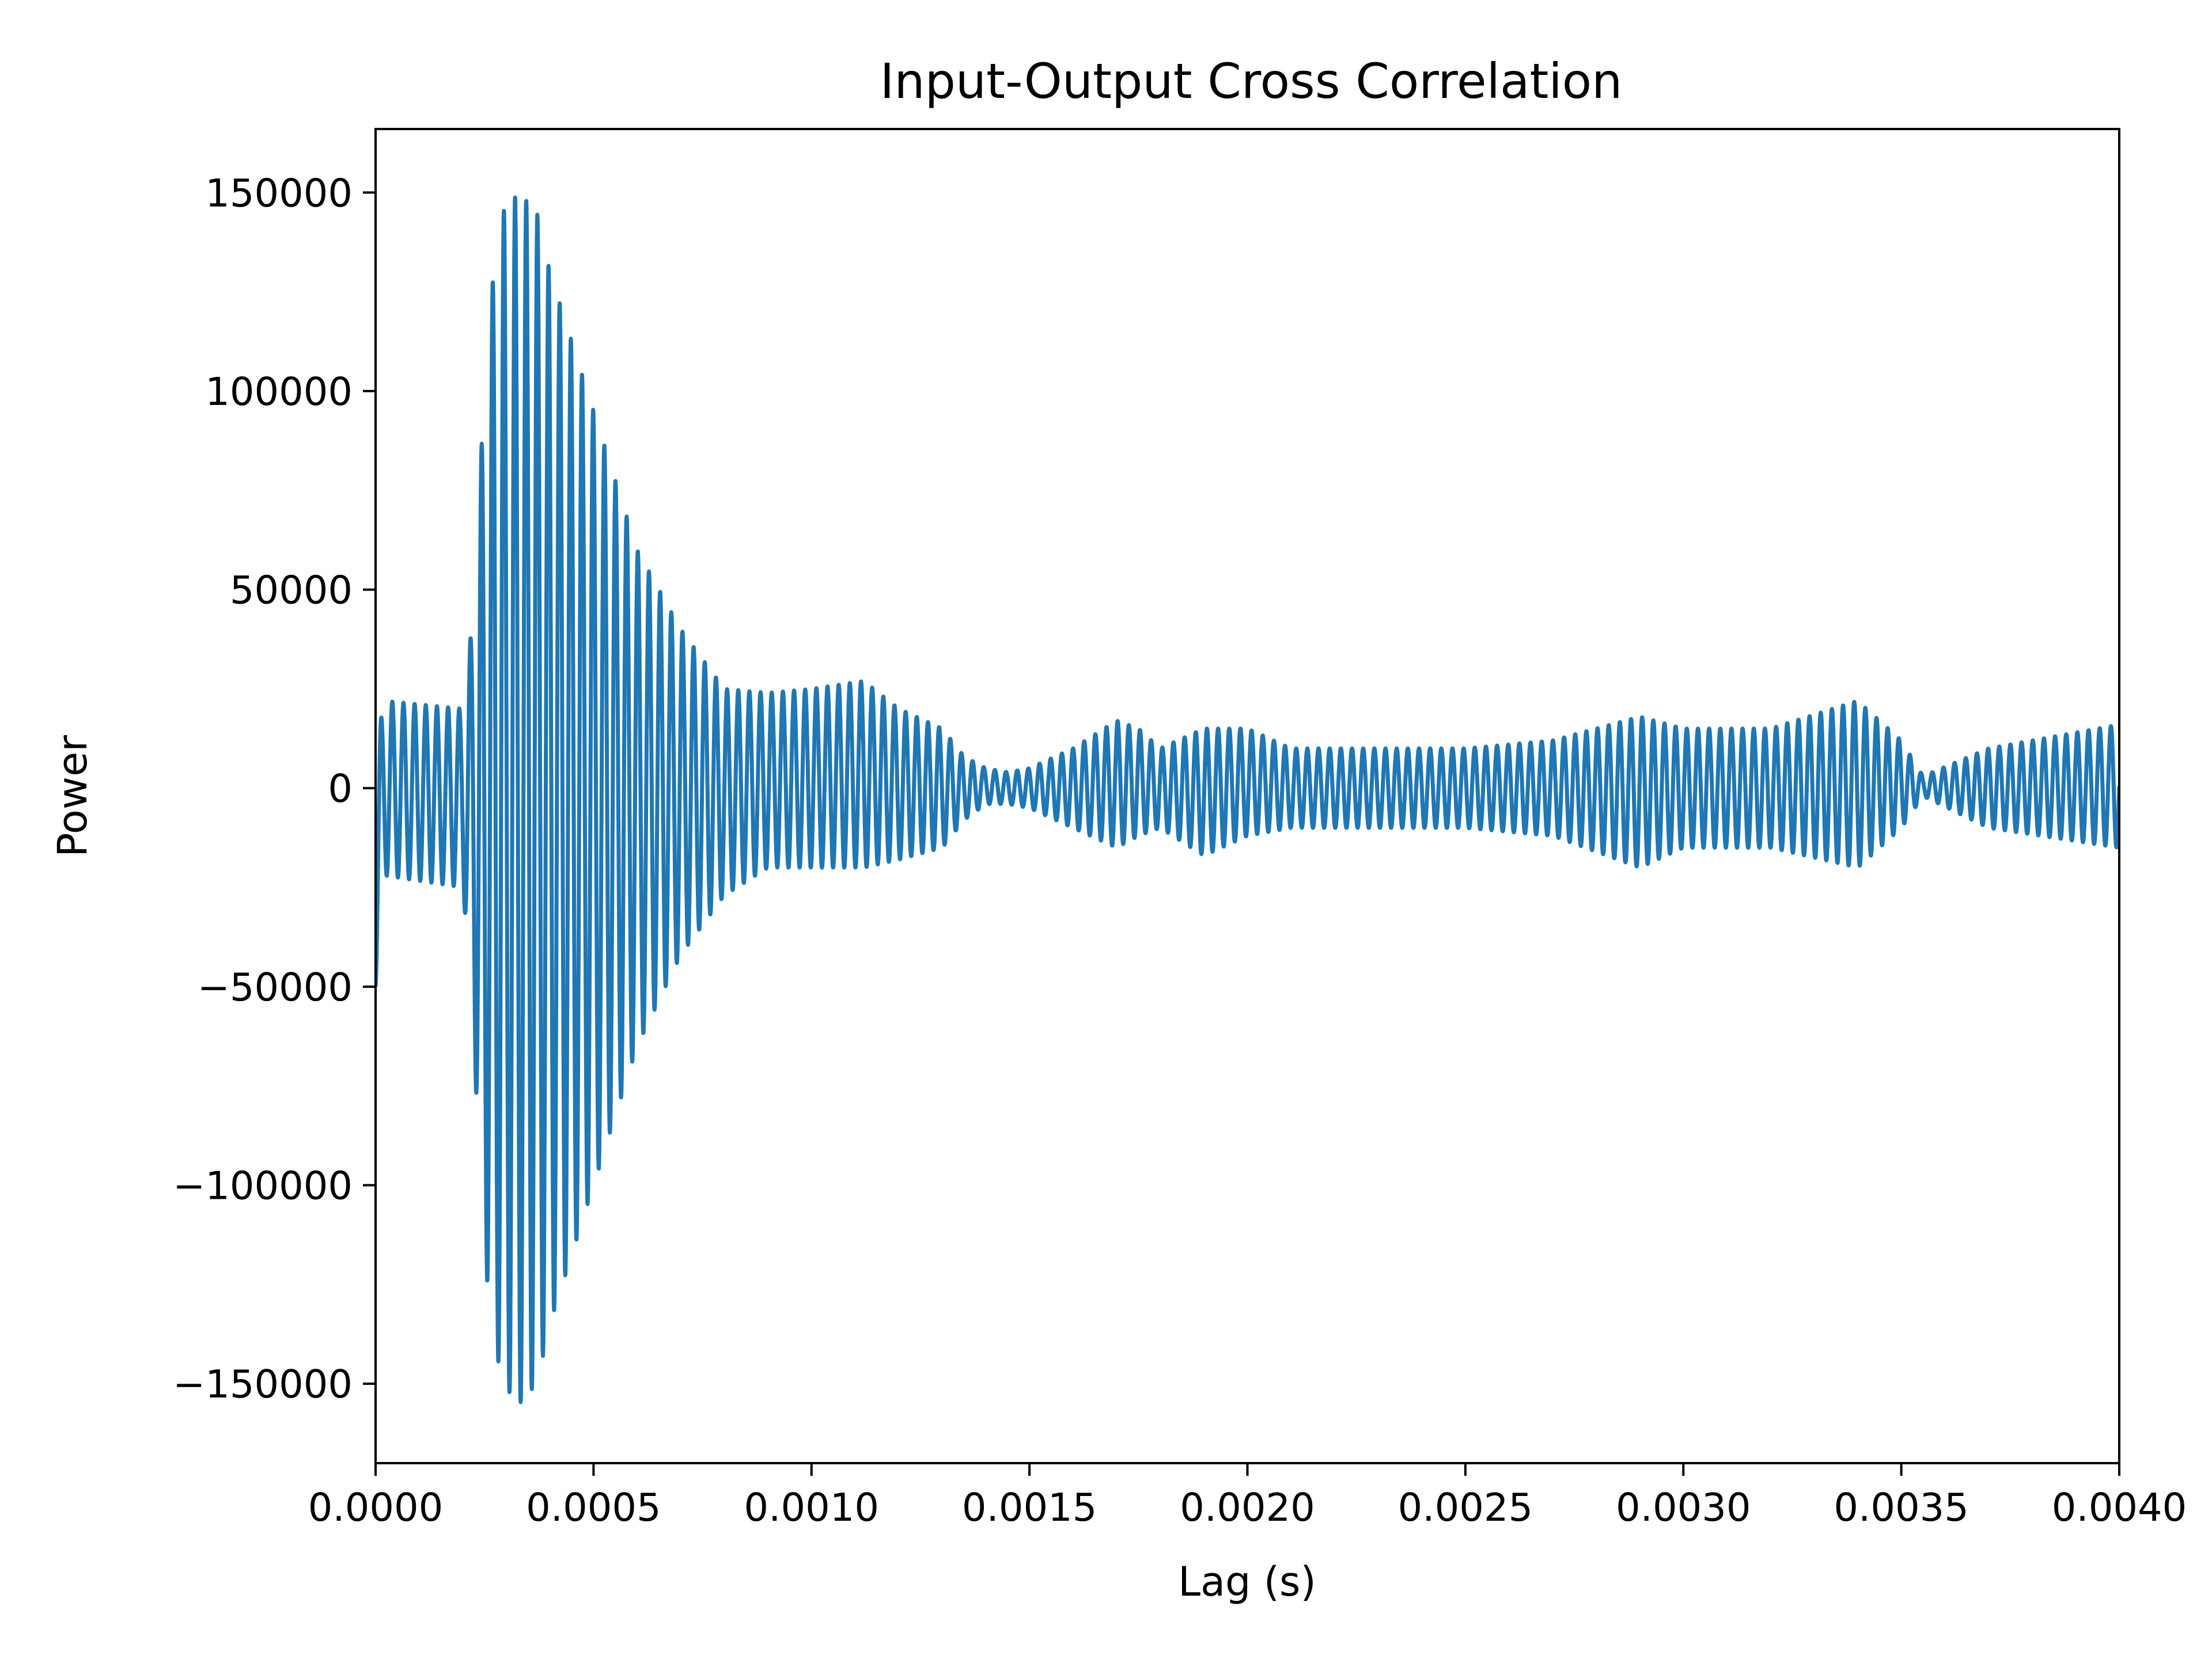 The width and height of the screenshot is (2212, 1659). What do you see at coordinates (275, 987) in the screenshot?
I see `y-tick-label: −50000` at bounding box center [275, 987].